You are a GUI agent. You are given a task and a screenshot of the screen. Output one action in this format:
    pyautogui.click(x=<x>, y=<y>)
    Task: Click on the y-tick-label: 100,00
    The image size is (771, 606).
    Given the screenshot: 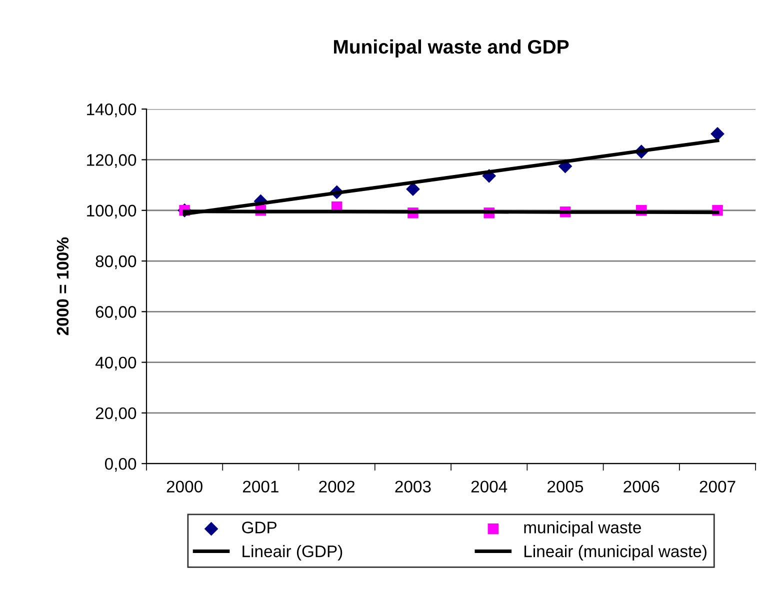 What is the action you would take?
    pyautogui.click(x=111, y=211)
    